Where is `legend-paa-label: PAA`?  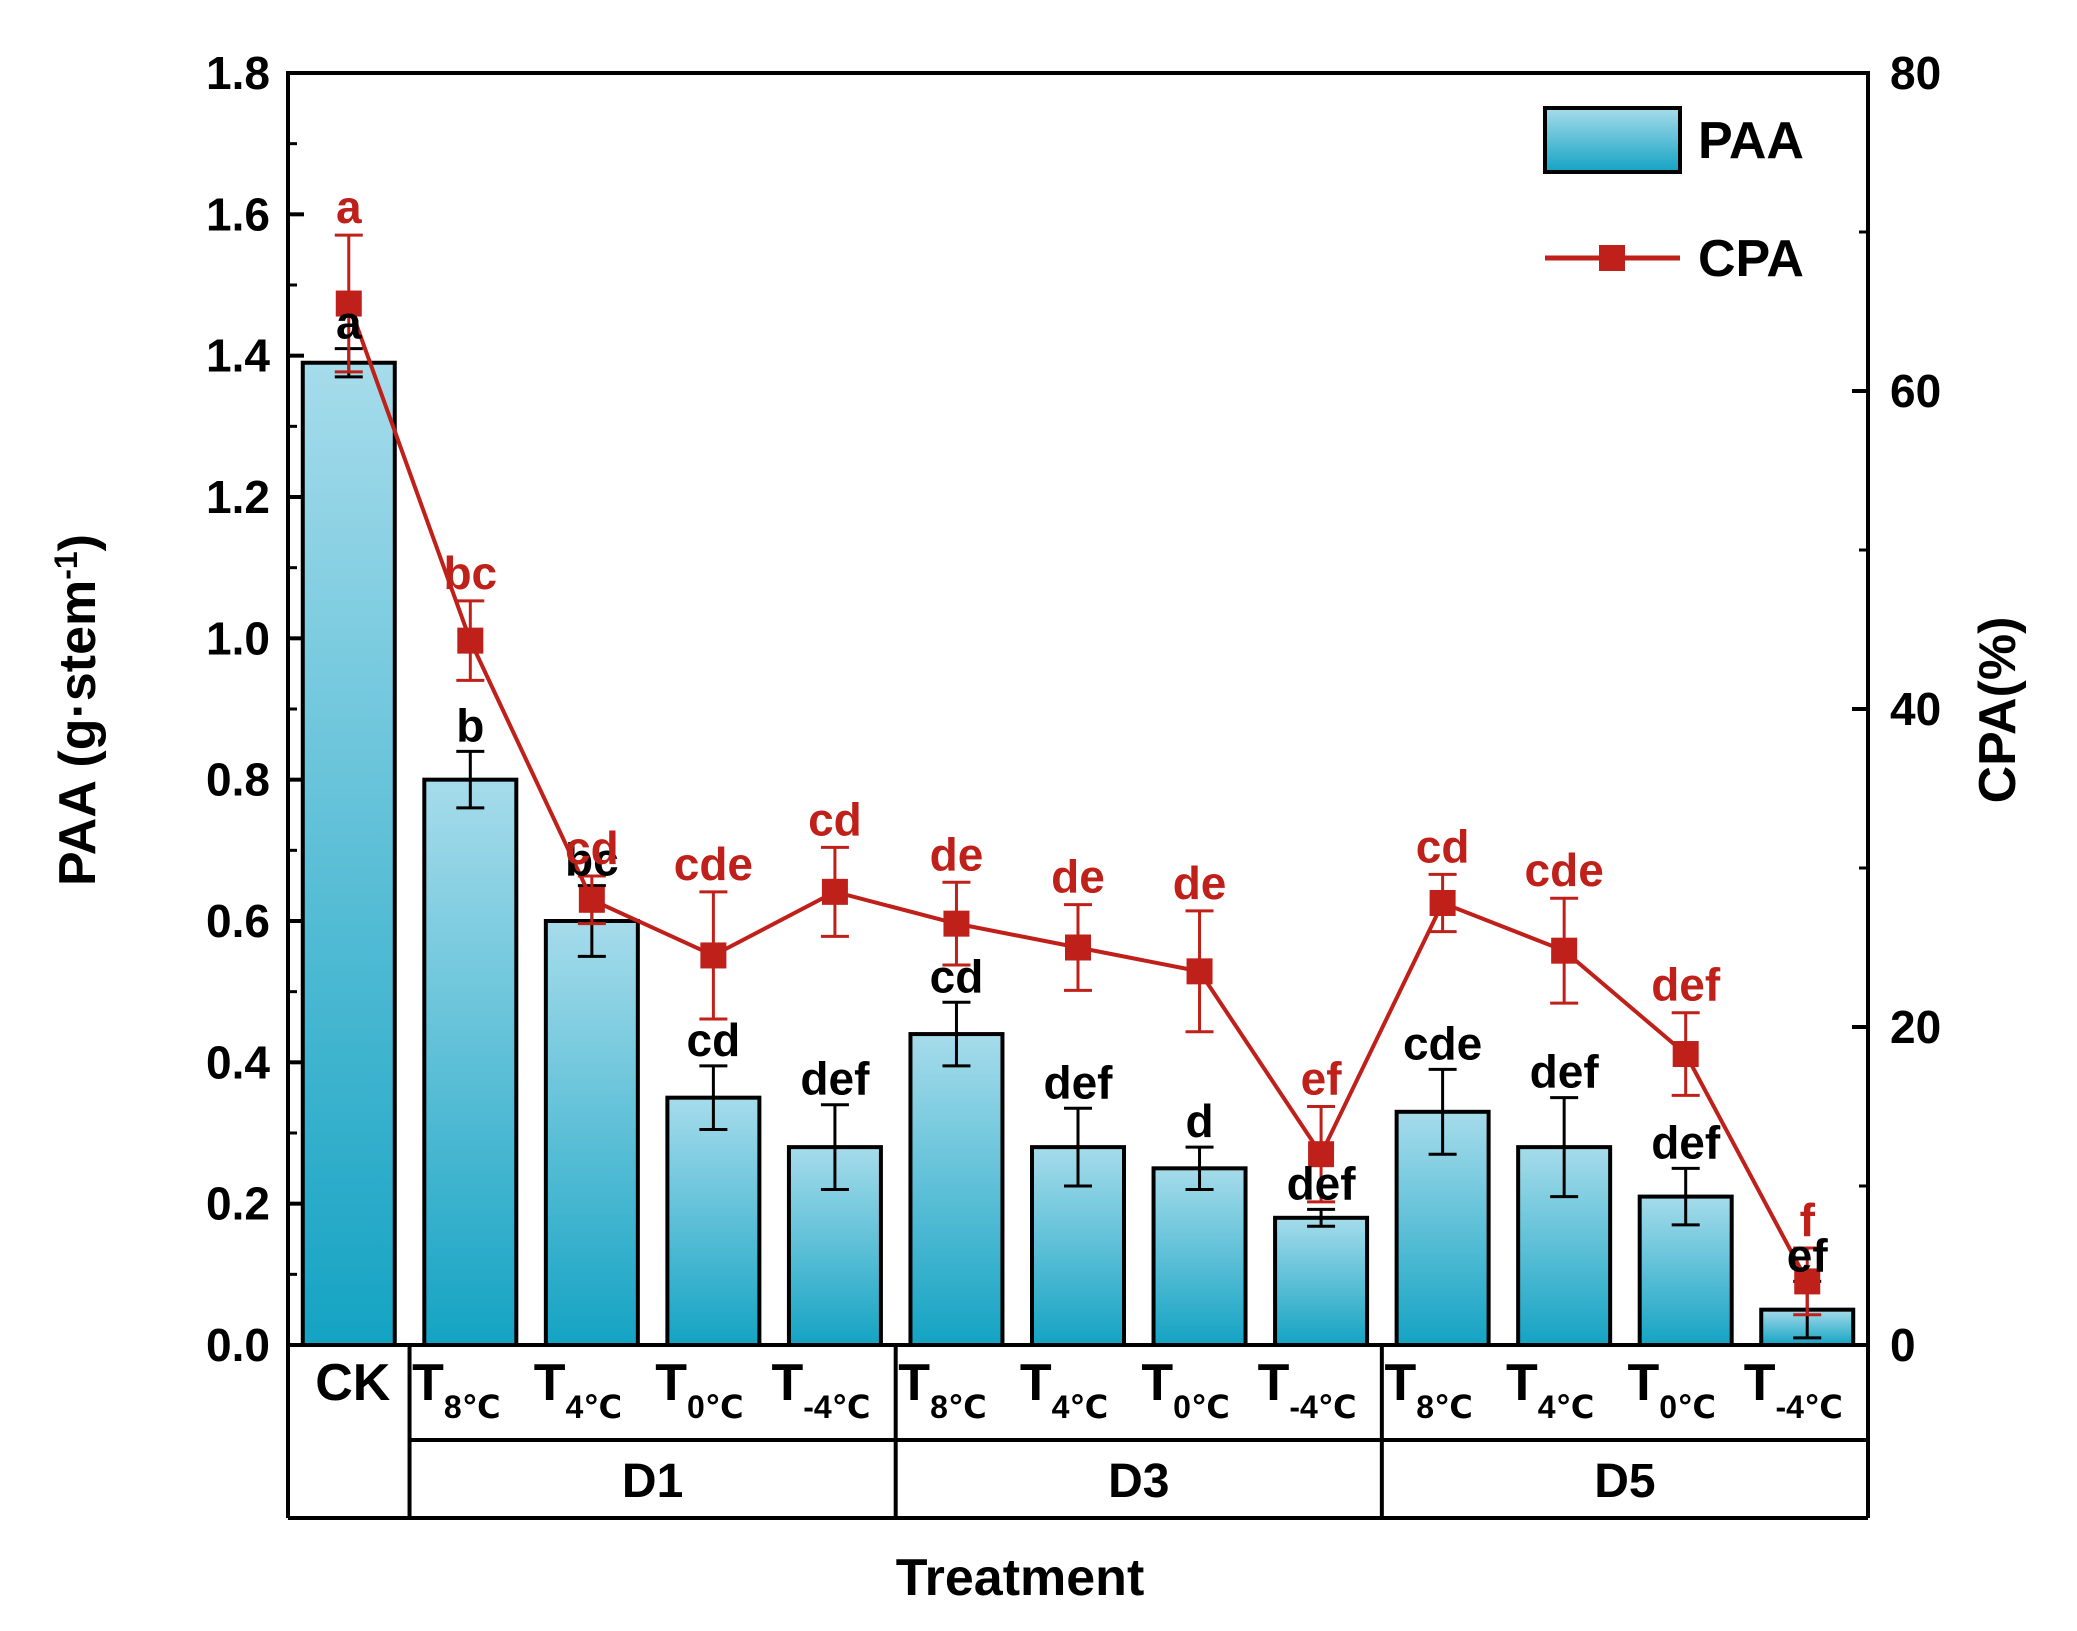 legend-paa-label: PAA is located at coordinates (1751, 141).